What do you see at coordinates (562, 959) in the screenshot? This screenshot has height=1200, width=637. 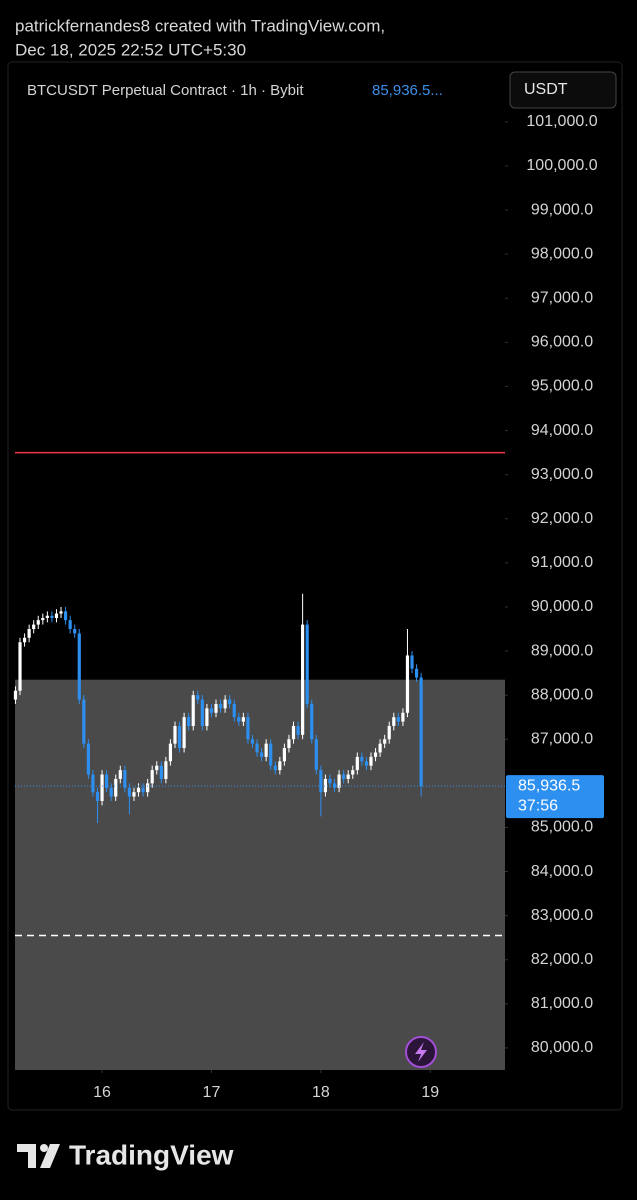 I see `y-tick-label: 82,000.0` at bounding box center [562, 959].